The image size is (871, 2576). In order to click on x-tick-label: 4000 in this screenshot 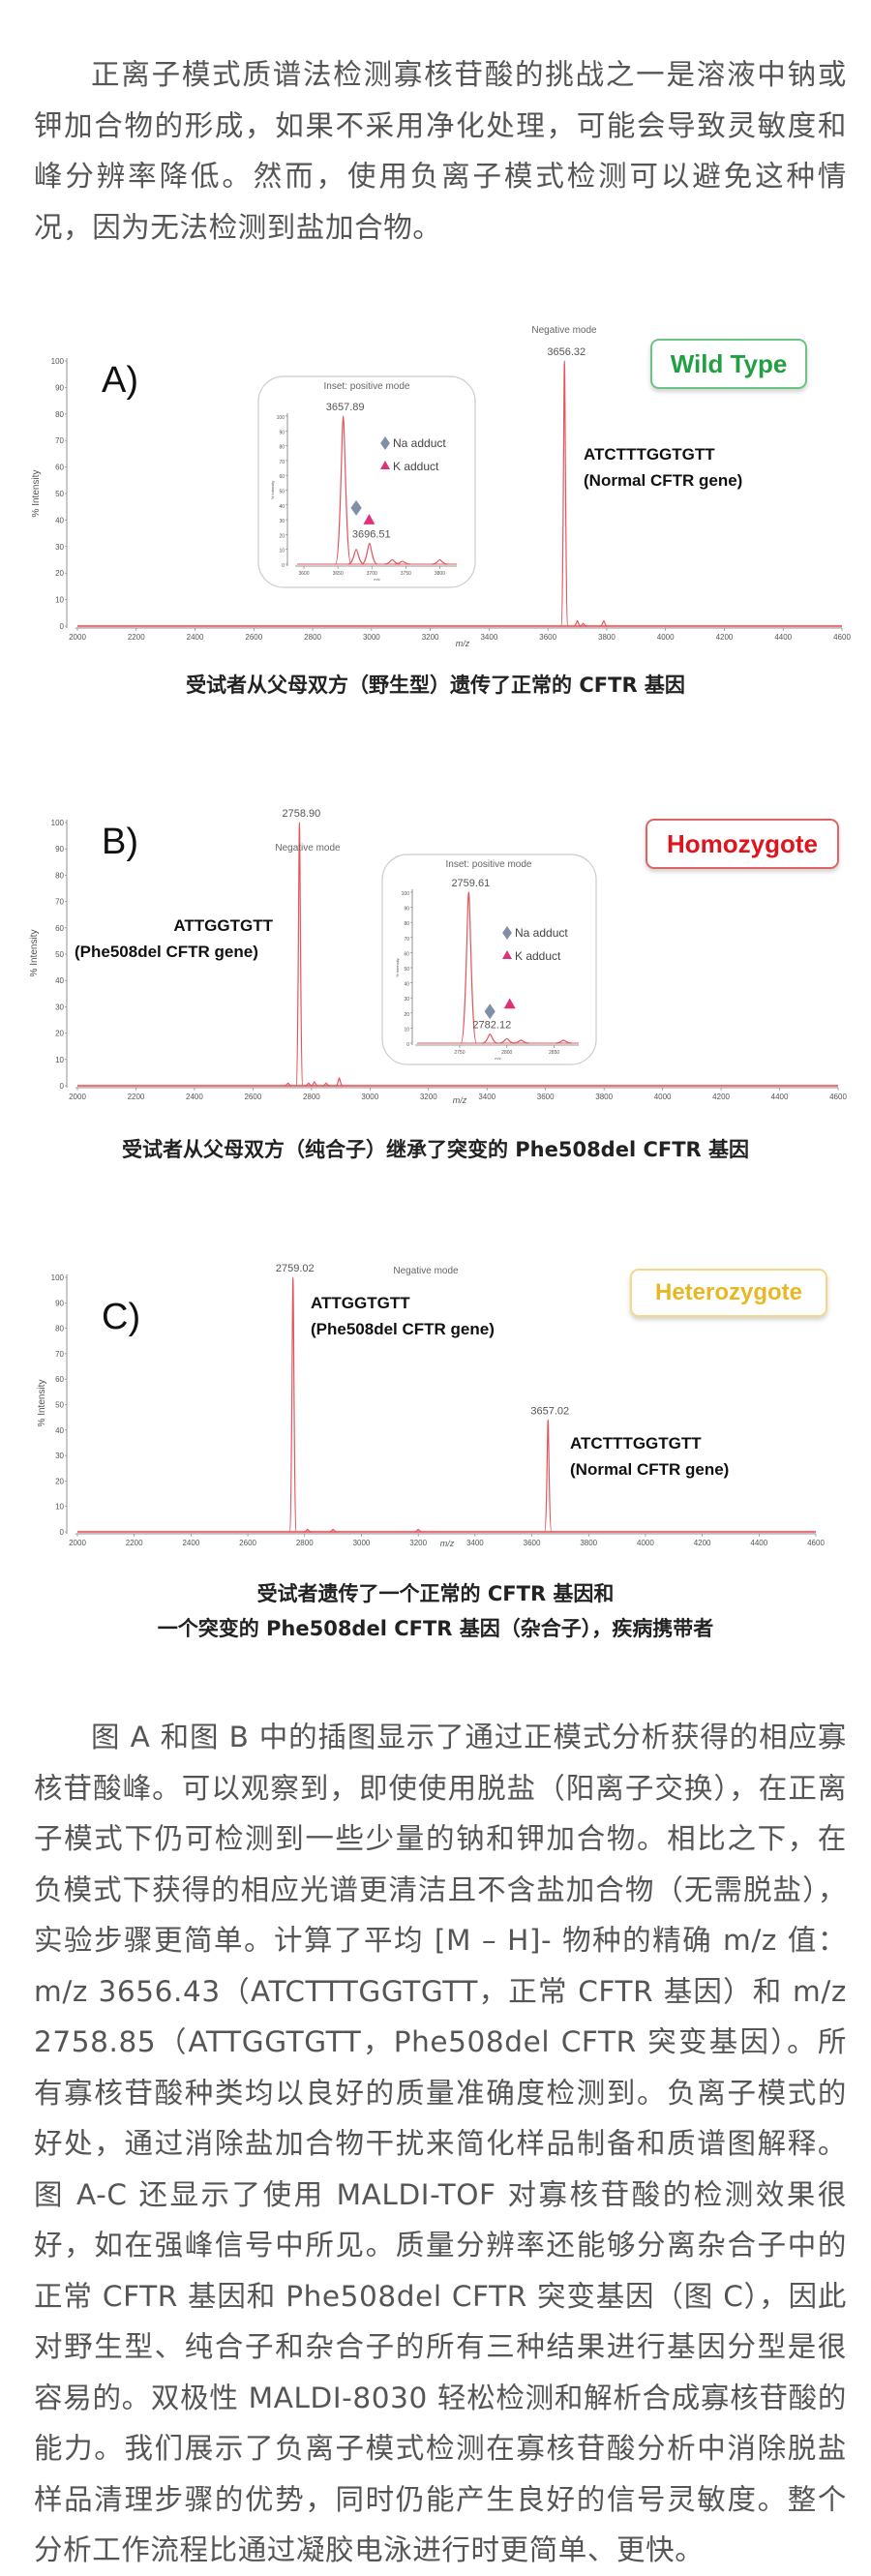, I will do `click(645, 1543)`.